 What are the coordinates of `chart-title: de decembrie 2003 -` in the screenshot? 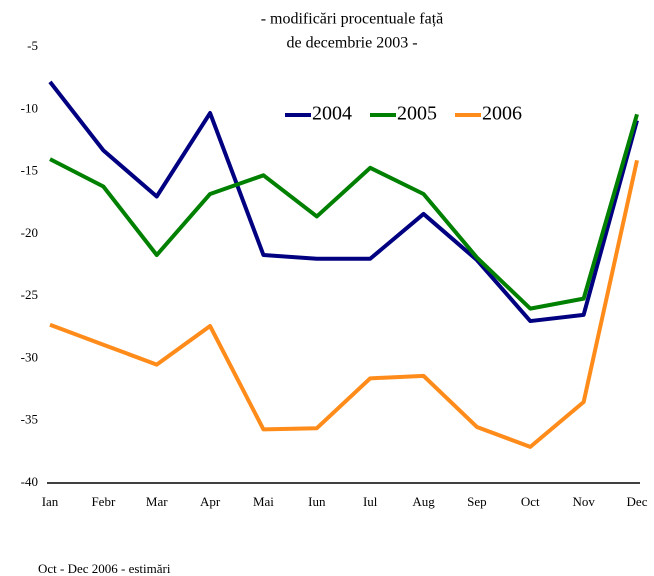 It's located at (351, 43).